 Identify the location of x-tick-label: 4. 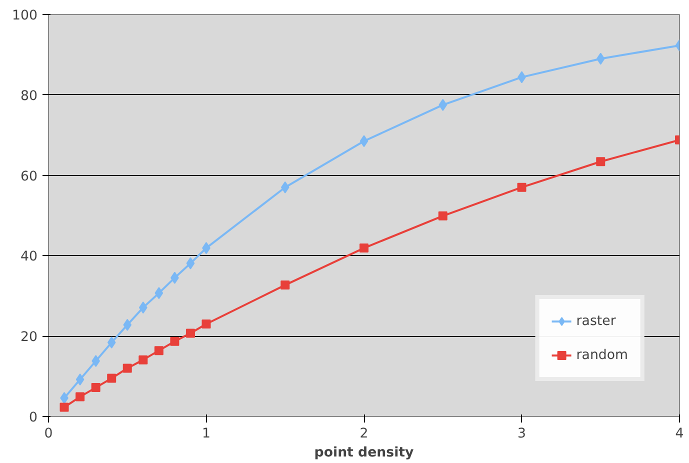
(679, 434).